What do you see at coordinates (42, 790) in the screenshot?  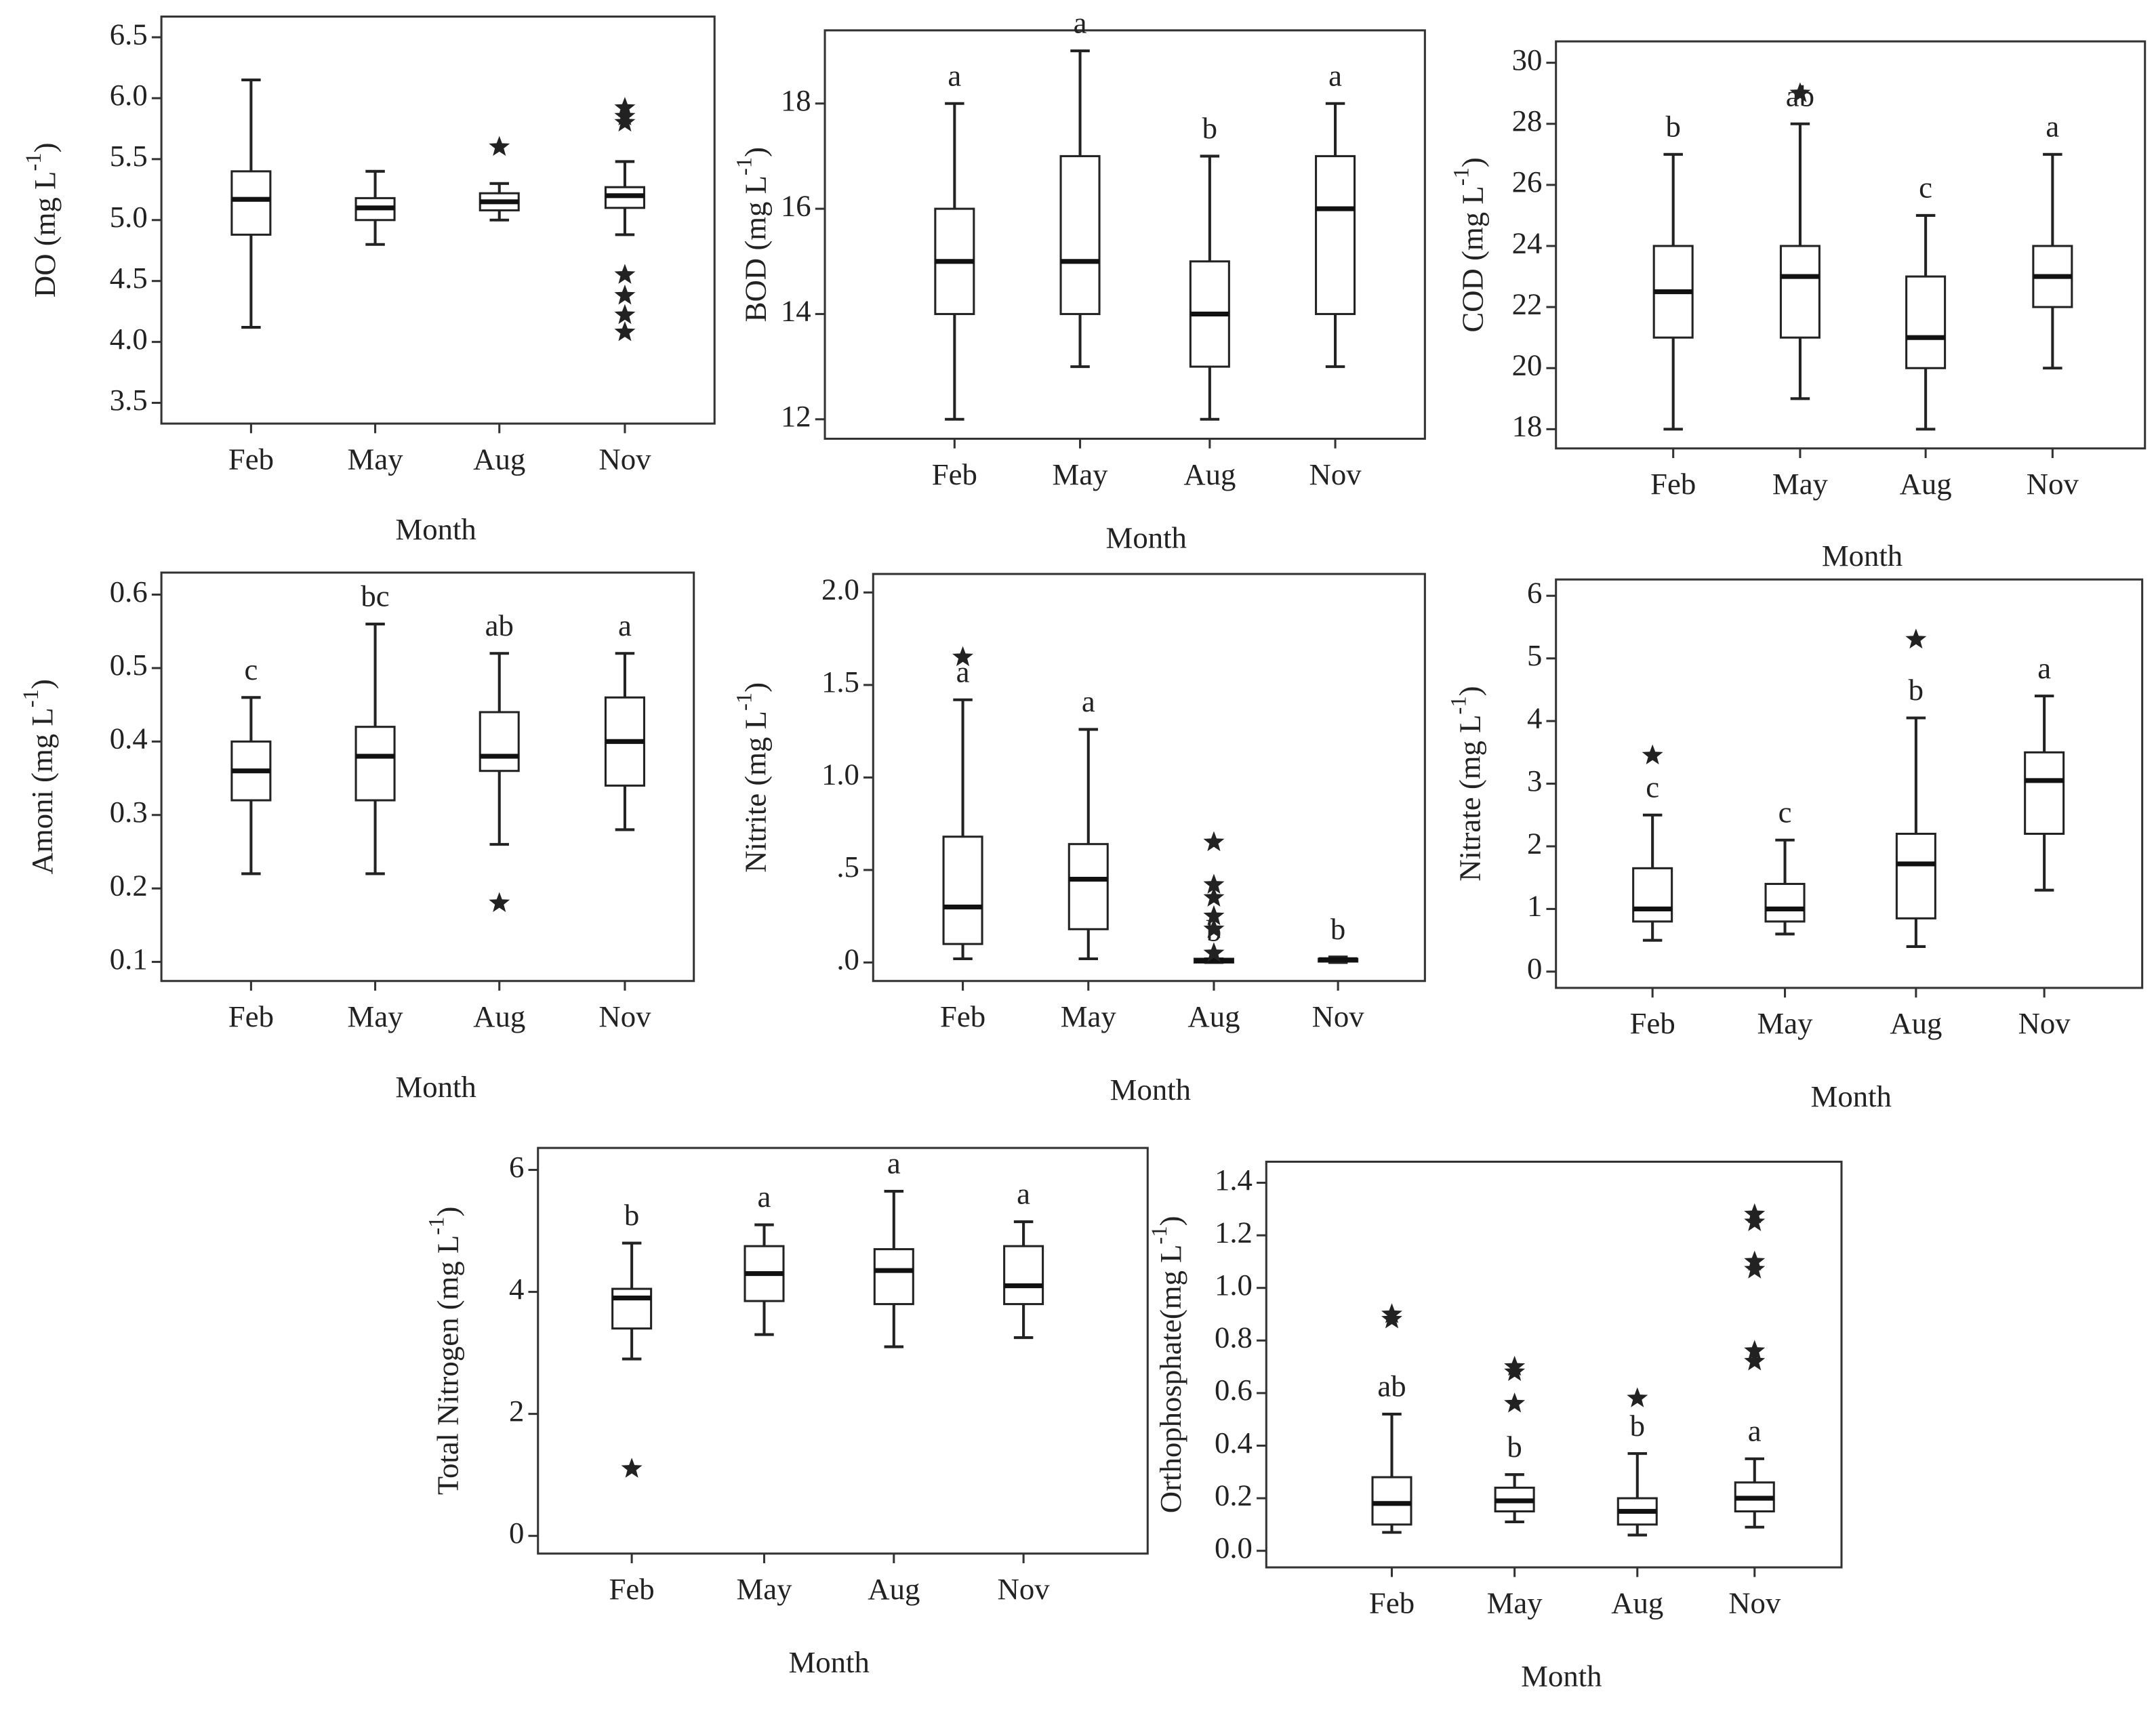 I see `y-axis-label-part: Amoni (mg L` at bounding box center [42, 790].